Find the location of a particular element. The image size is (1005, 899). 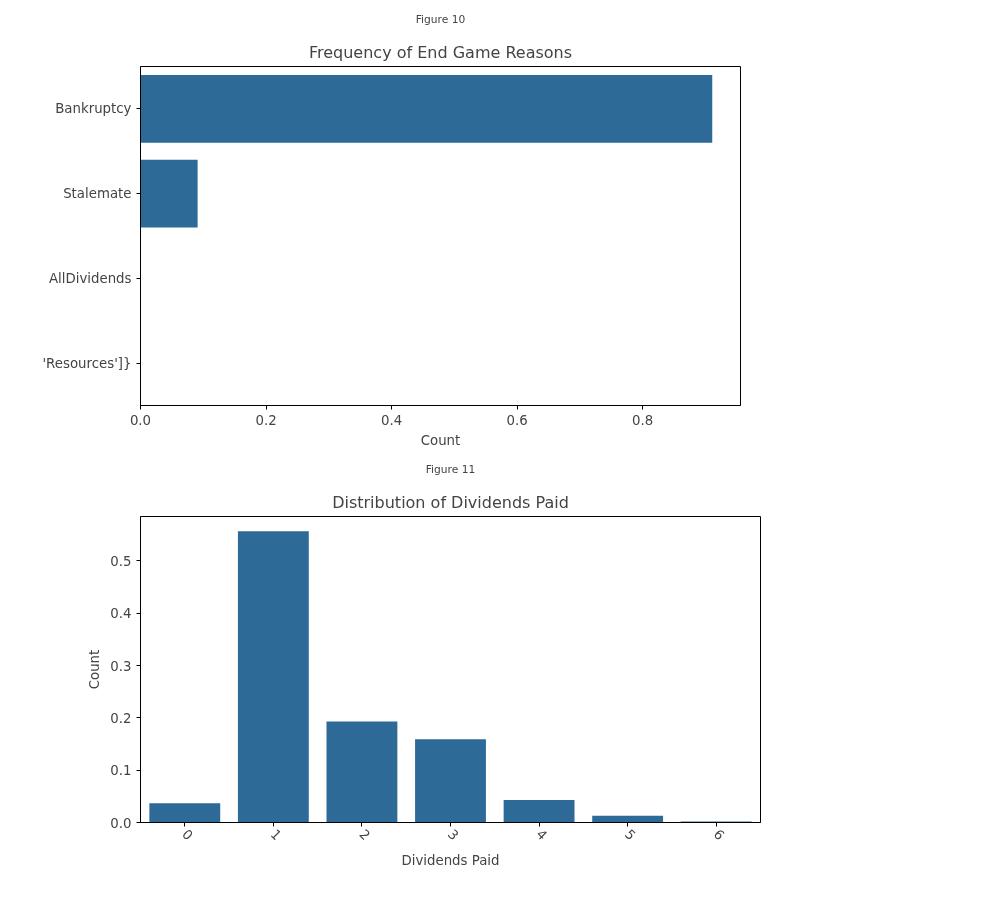

x-tick-label: 4 is located at coordinates (542, 835).